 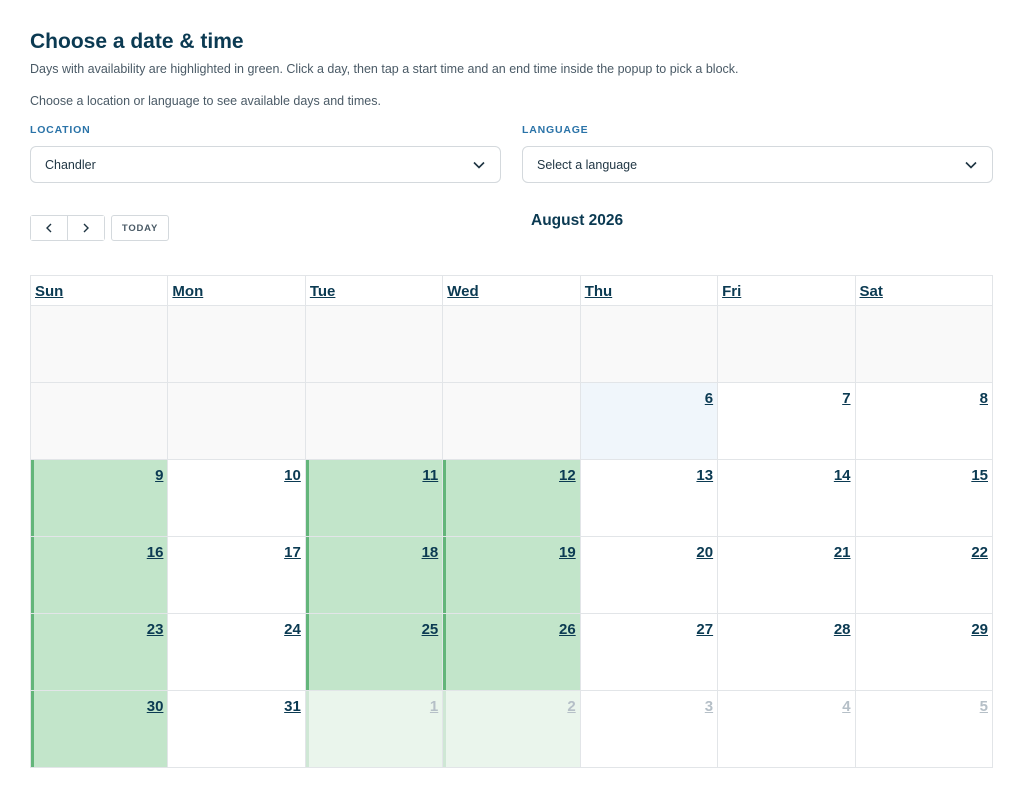 I want to click on weekday-label: Thu, so click(x=598, y=291).